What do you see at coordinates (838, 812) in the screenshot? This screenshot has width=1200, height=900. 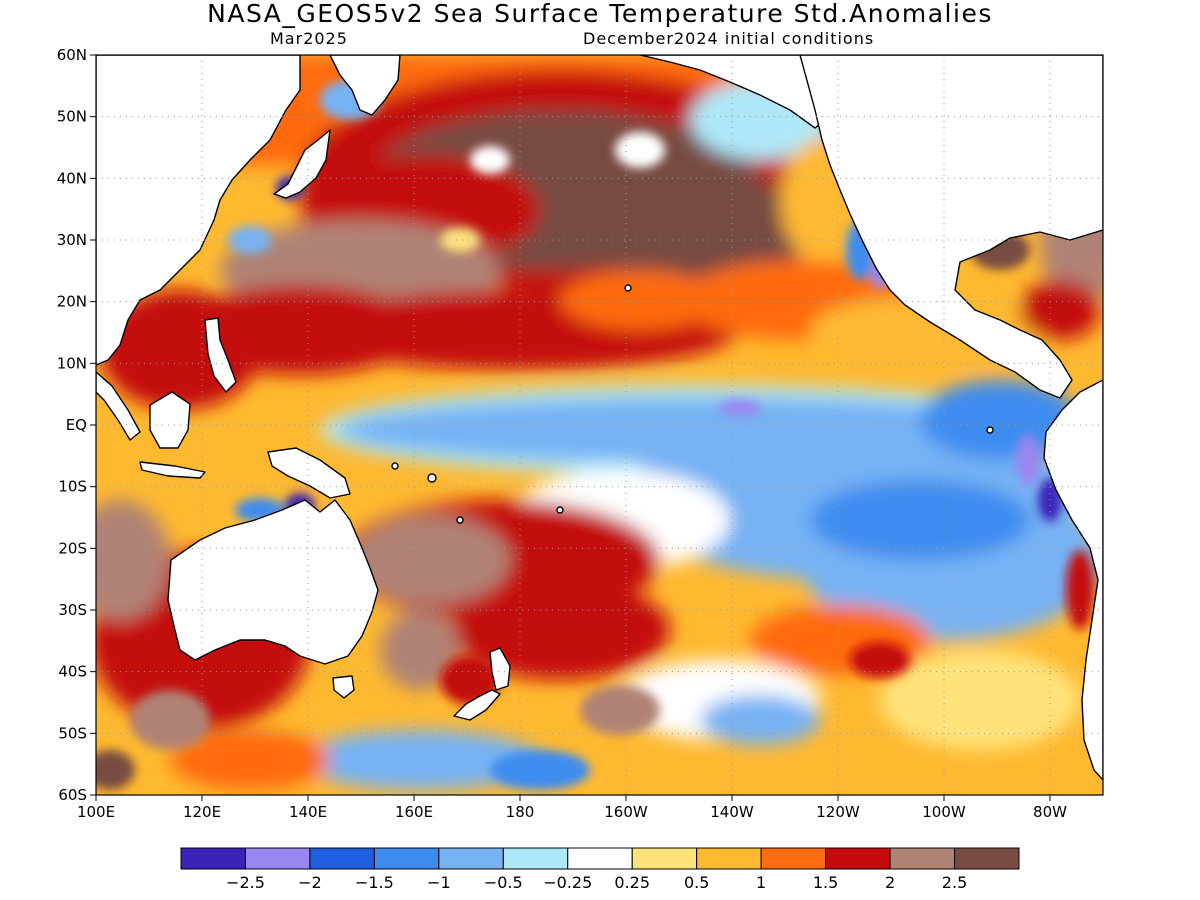 I see `lon-tick-label: 120W` at bounding box center [838, 812].